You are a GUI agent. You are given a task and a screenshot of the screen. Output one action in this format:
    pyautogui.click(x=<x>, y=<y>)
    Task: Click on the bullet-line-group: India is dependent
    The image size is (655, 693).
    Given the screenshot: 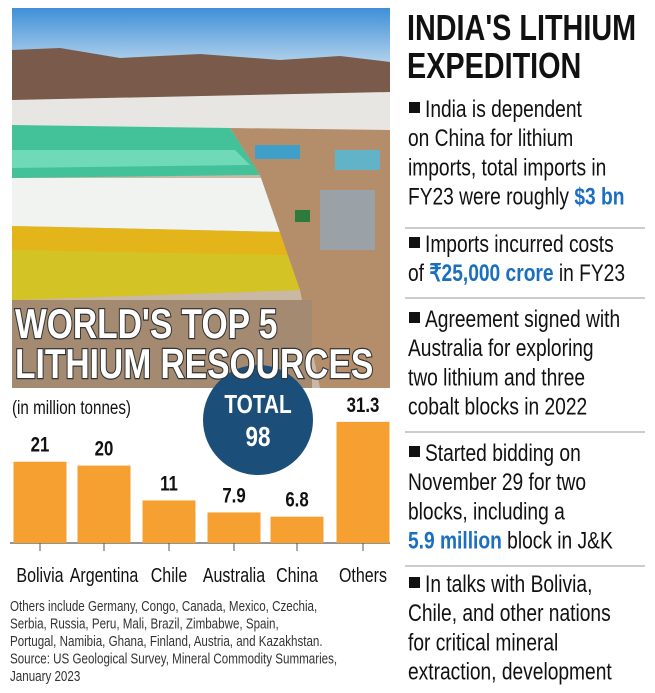 What is the action you would take?
    pyautogui.click(x=503, y=109)
    